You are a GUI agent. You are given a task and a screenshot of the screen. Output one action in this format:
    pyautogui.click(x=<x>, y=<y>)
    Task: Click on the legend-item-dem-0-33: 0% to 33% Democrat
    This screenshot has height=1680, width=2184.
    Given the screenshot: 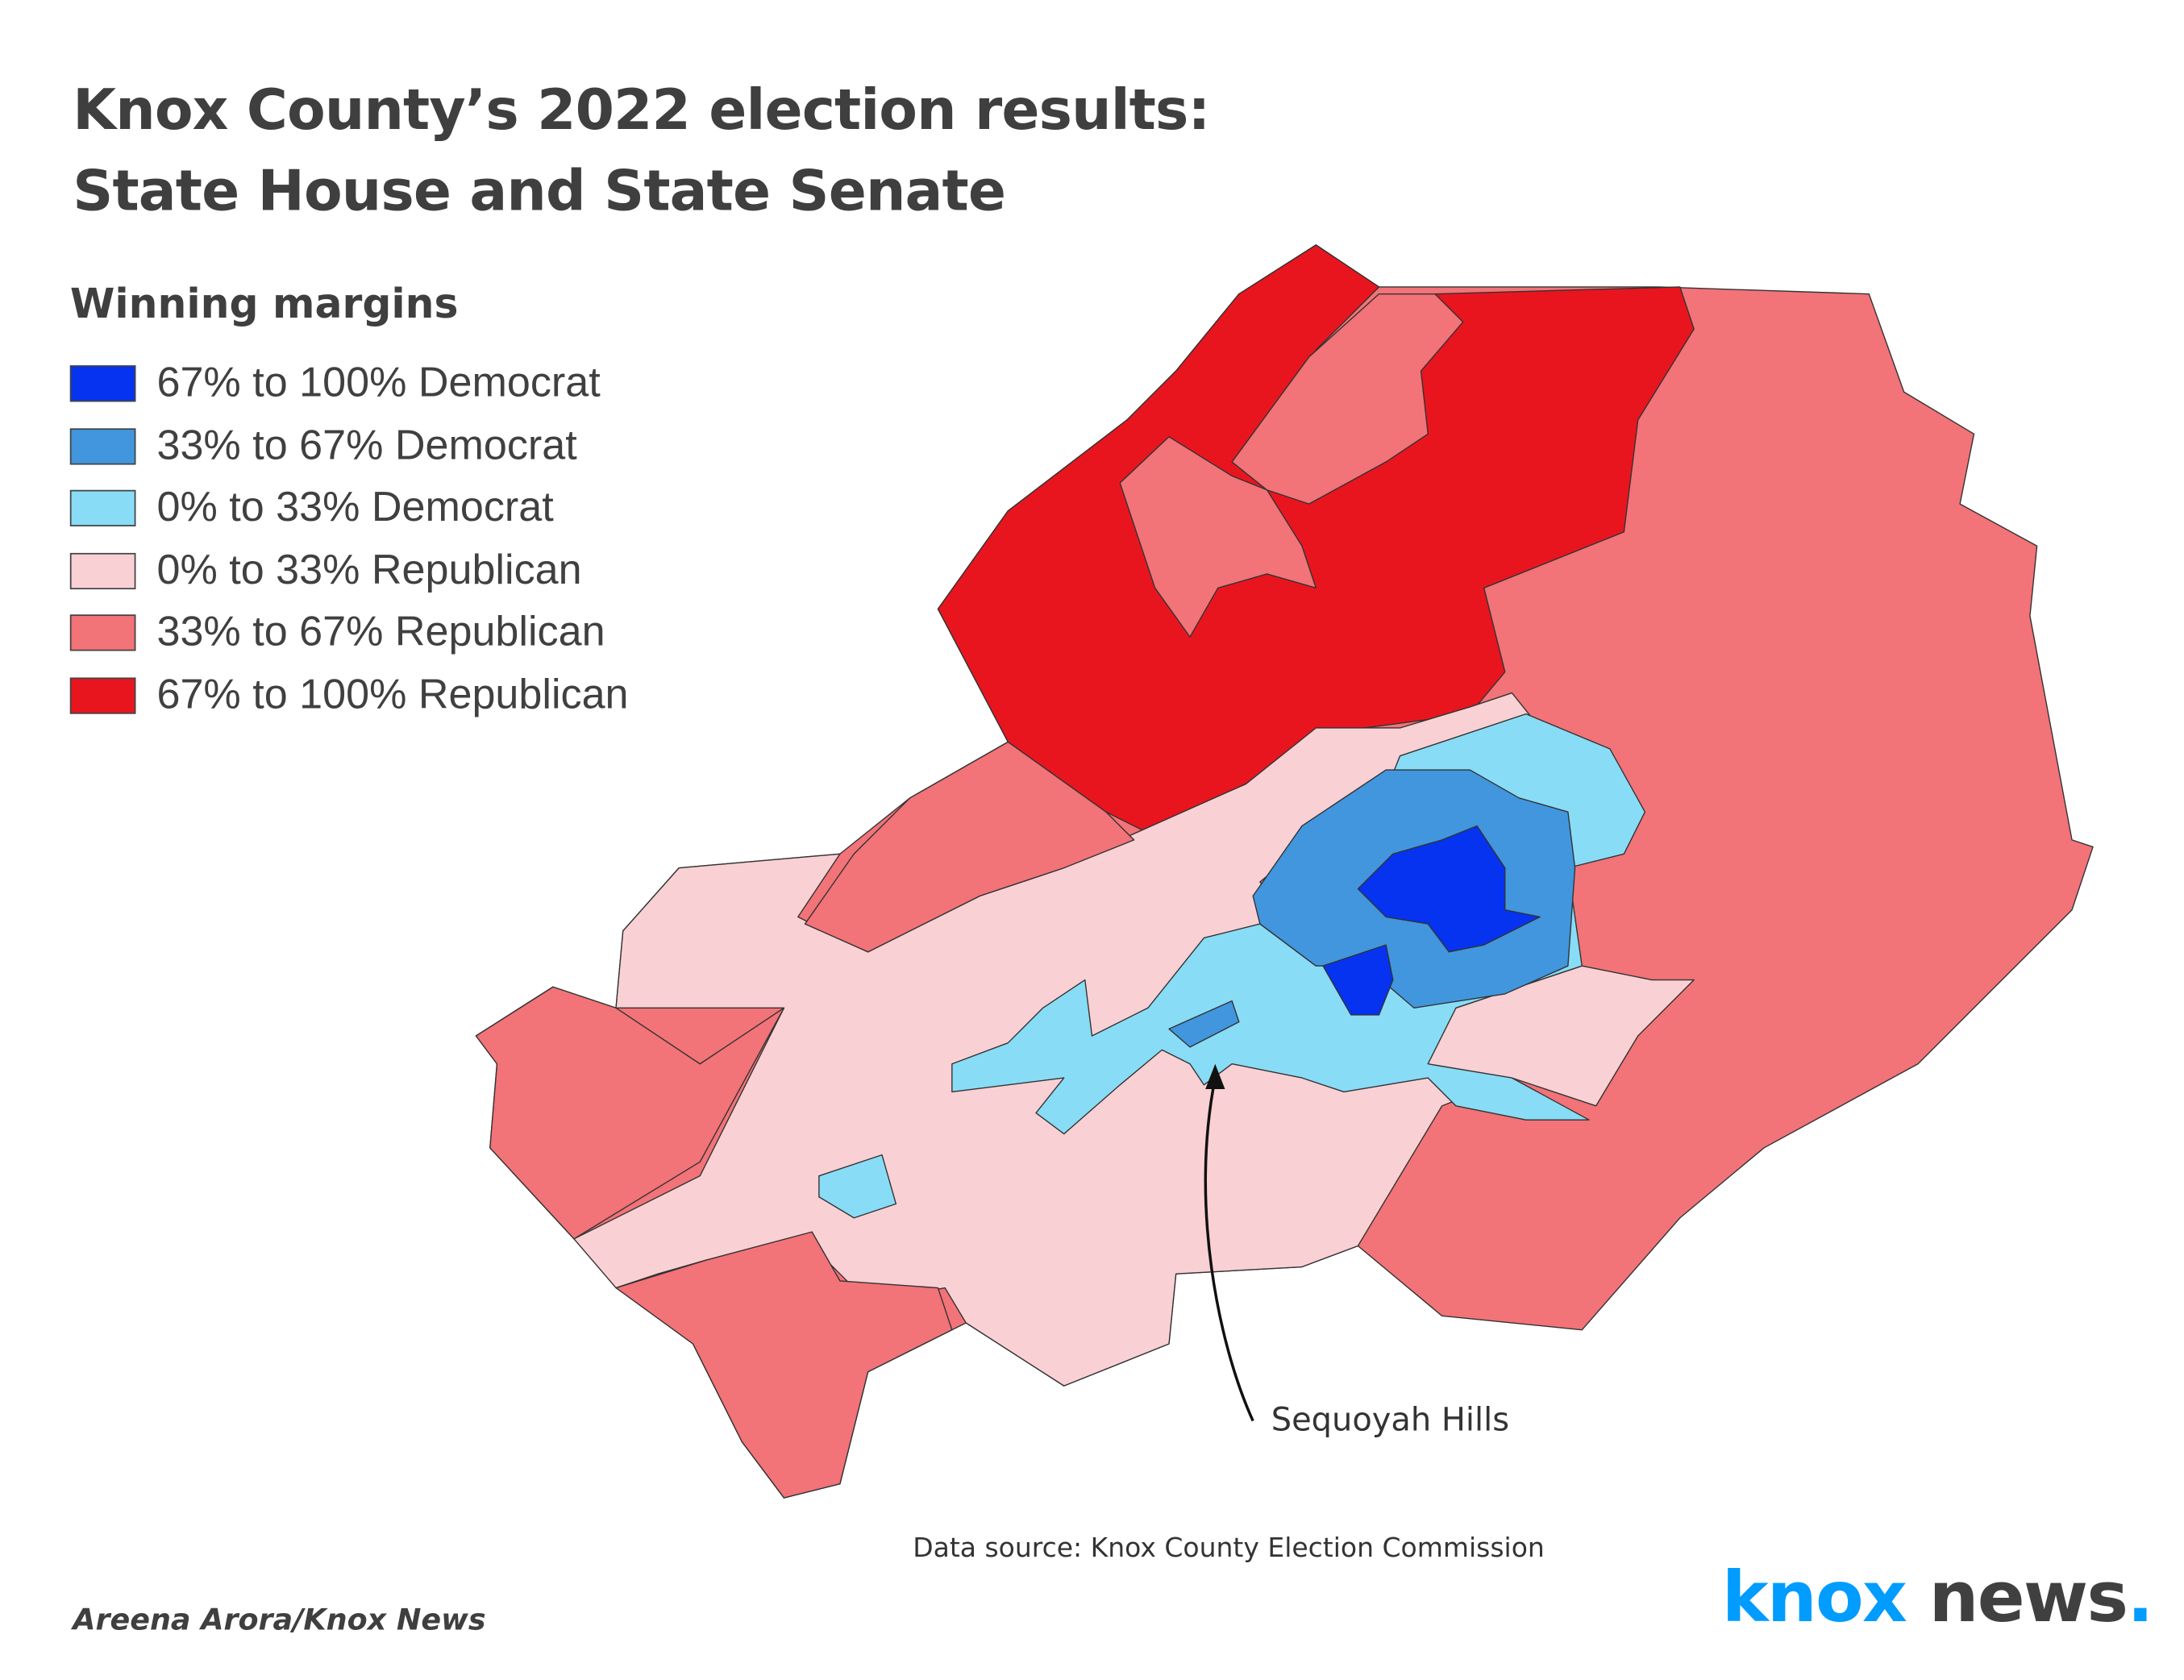 What is the action you would take?
    pyautogui.click(x=349, y=508)
    